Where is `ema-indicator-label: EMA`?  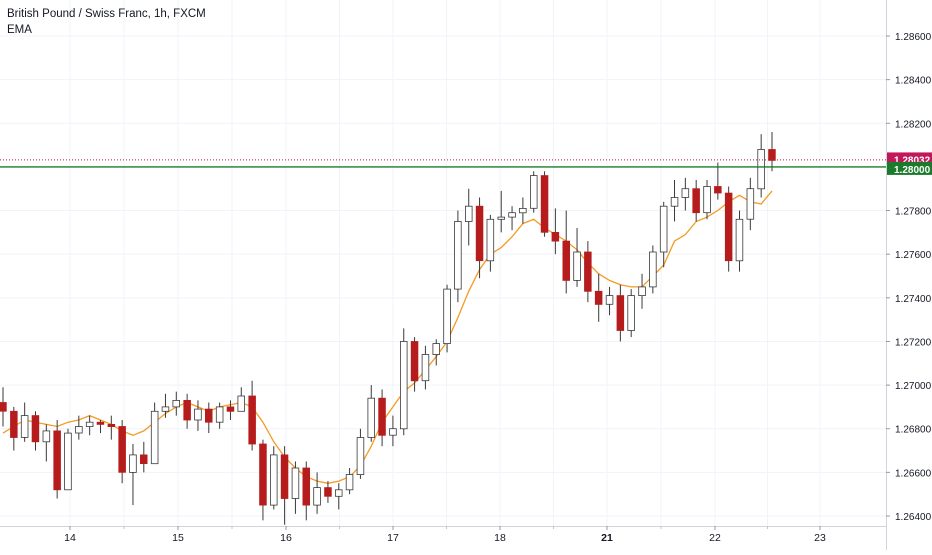
ema-indicator-label: EMA is located at coordinates (19, 30).